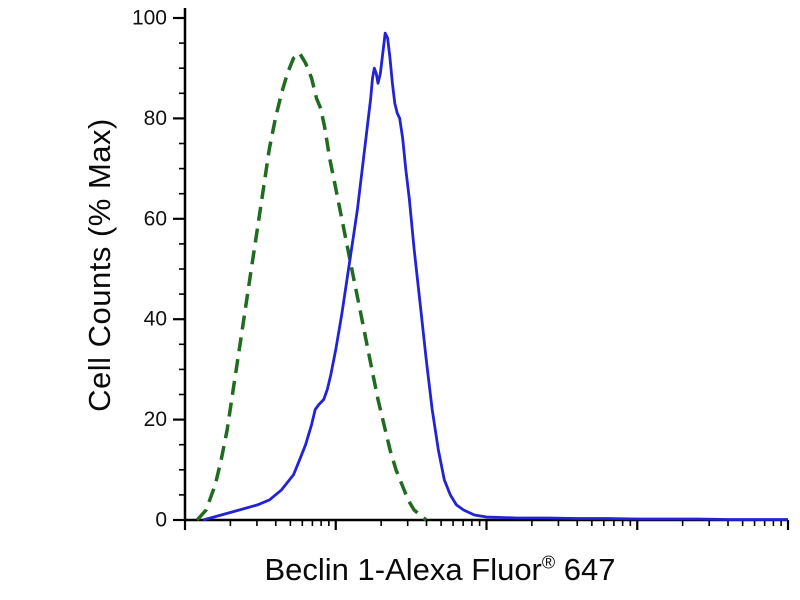 Image resolution: width=800 pixels, height=600 pixels. Describe the element at coordinates (155, 118) in the screenshot. I see `y-tick-label: 80` at that location.